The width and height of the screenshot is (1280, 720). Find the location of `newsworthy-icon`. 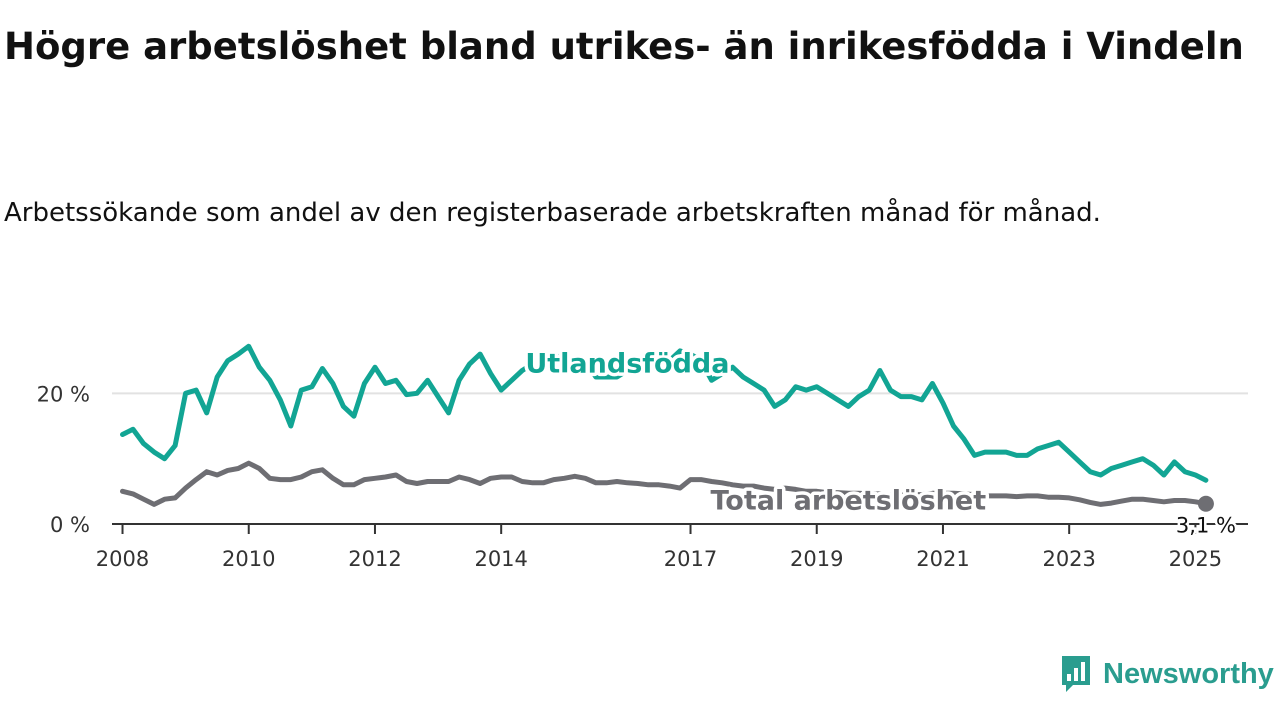

newsworthy-icon is located at coordinates (1076, 674).